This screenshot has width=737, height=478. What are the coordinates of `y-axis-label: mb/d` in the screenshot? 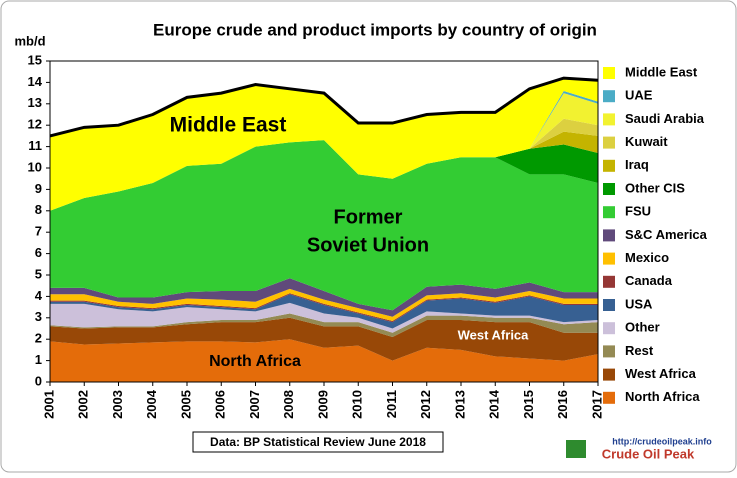 It's located at (29, 40).